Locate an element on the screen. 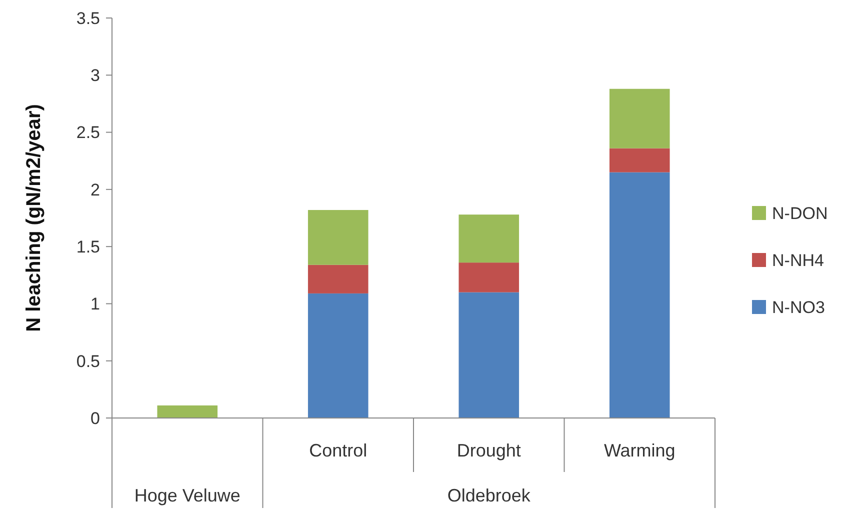  x-tick-label: Control is located at coordinates (338, 450).